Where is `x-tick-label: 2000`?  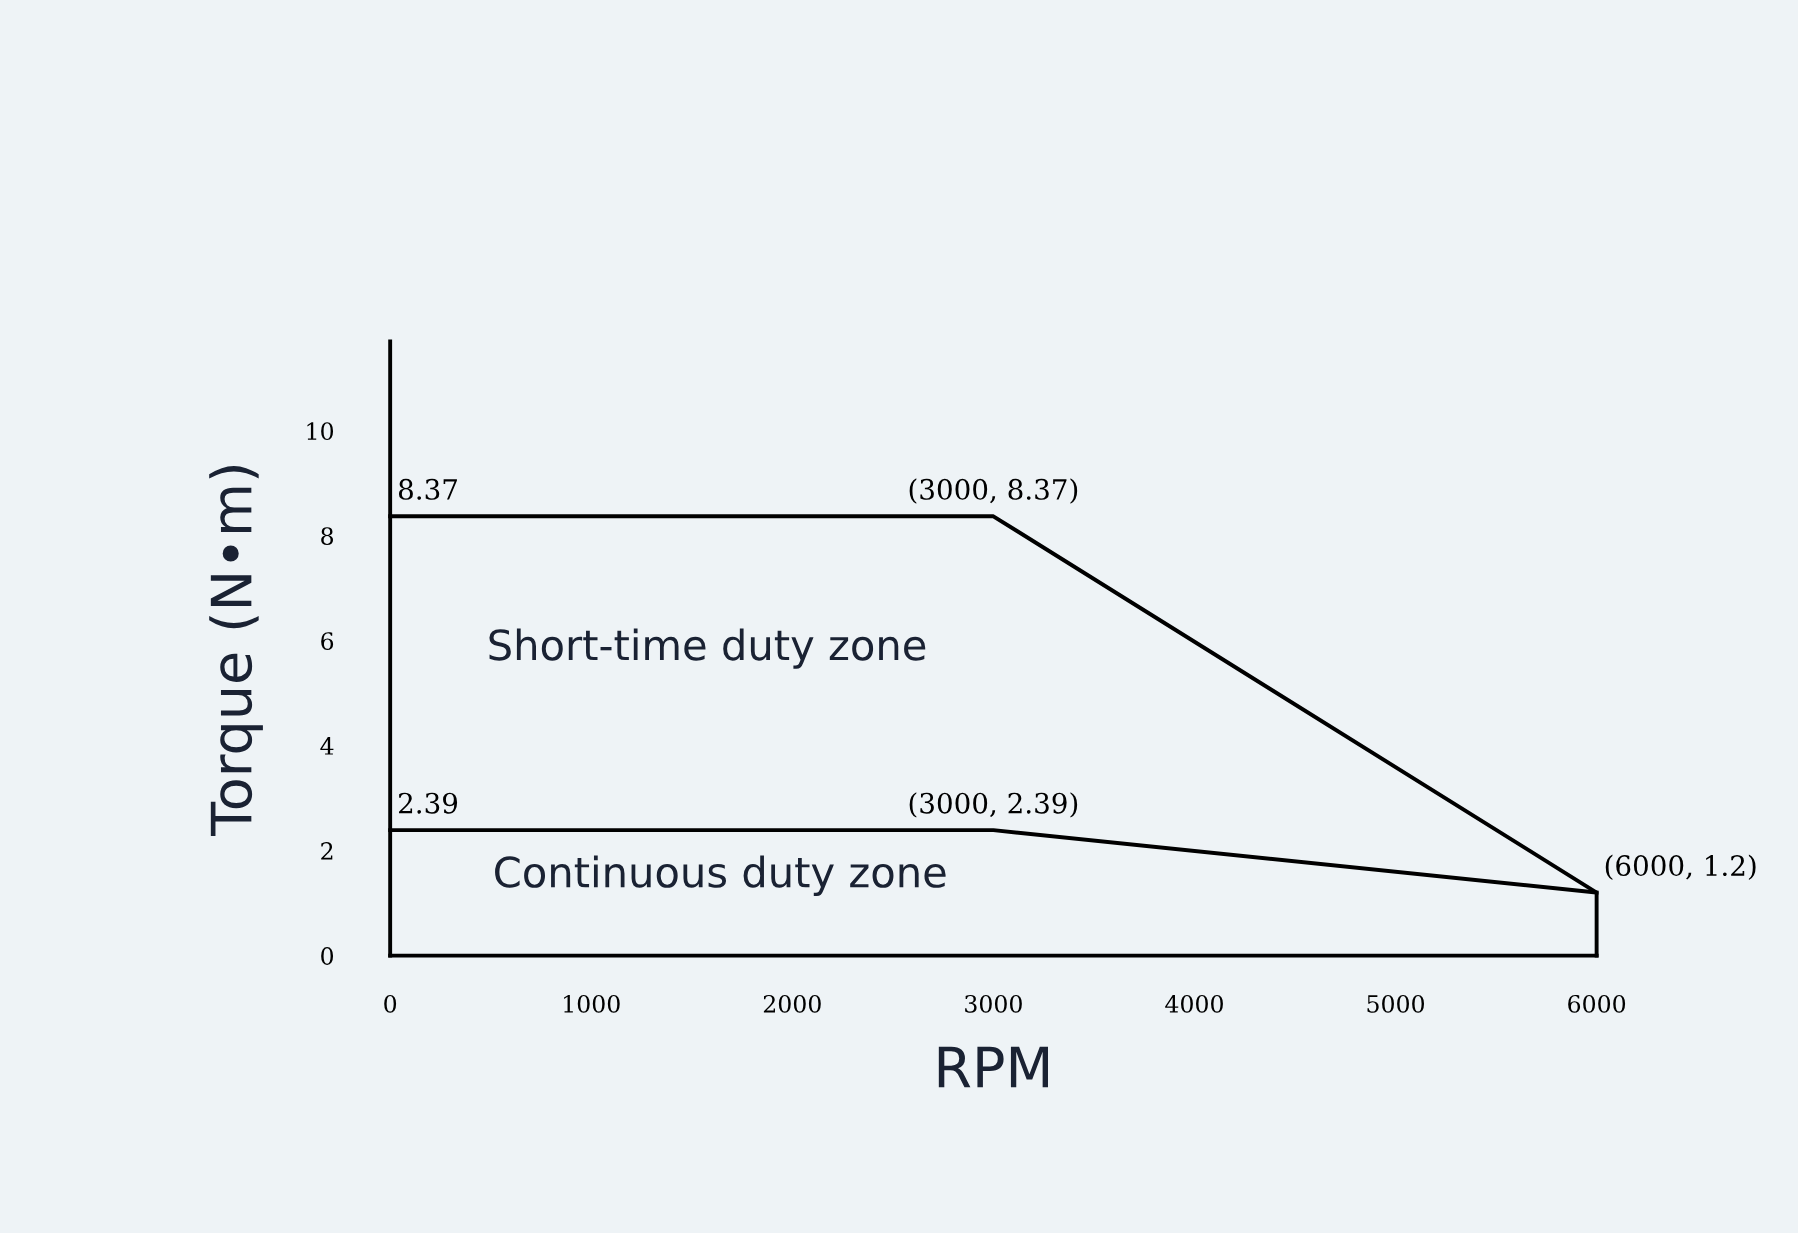
x-tick-label: 2000 is located at coordinates (792, 1003).